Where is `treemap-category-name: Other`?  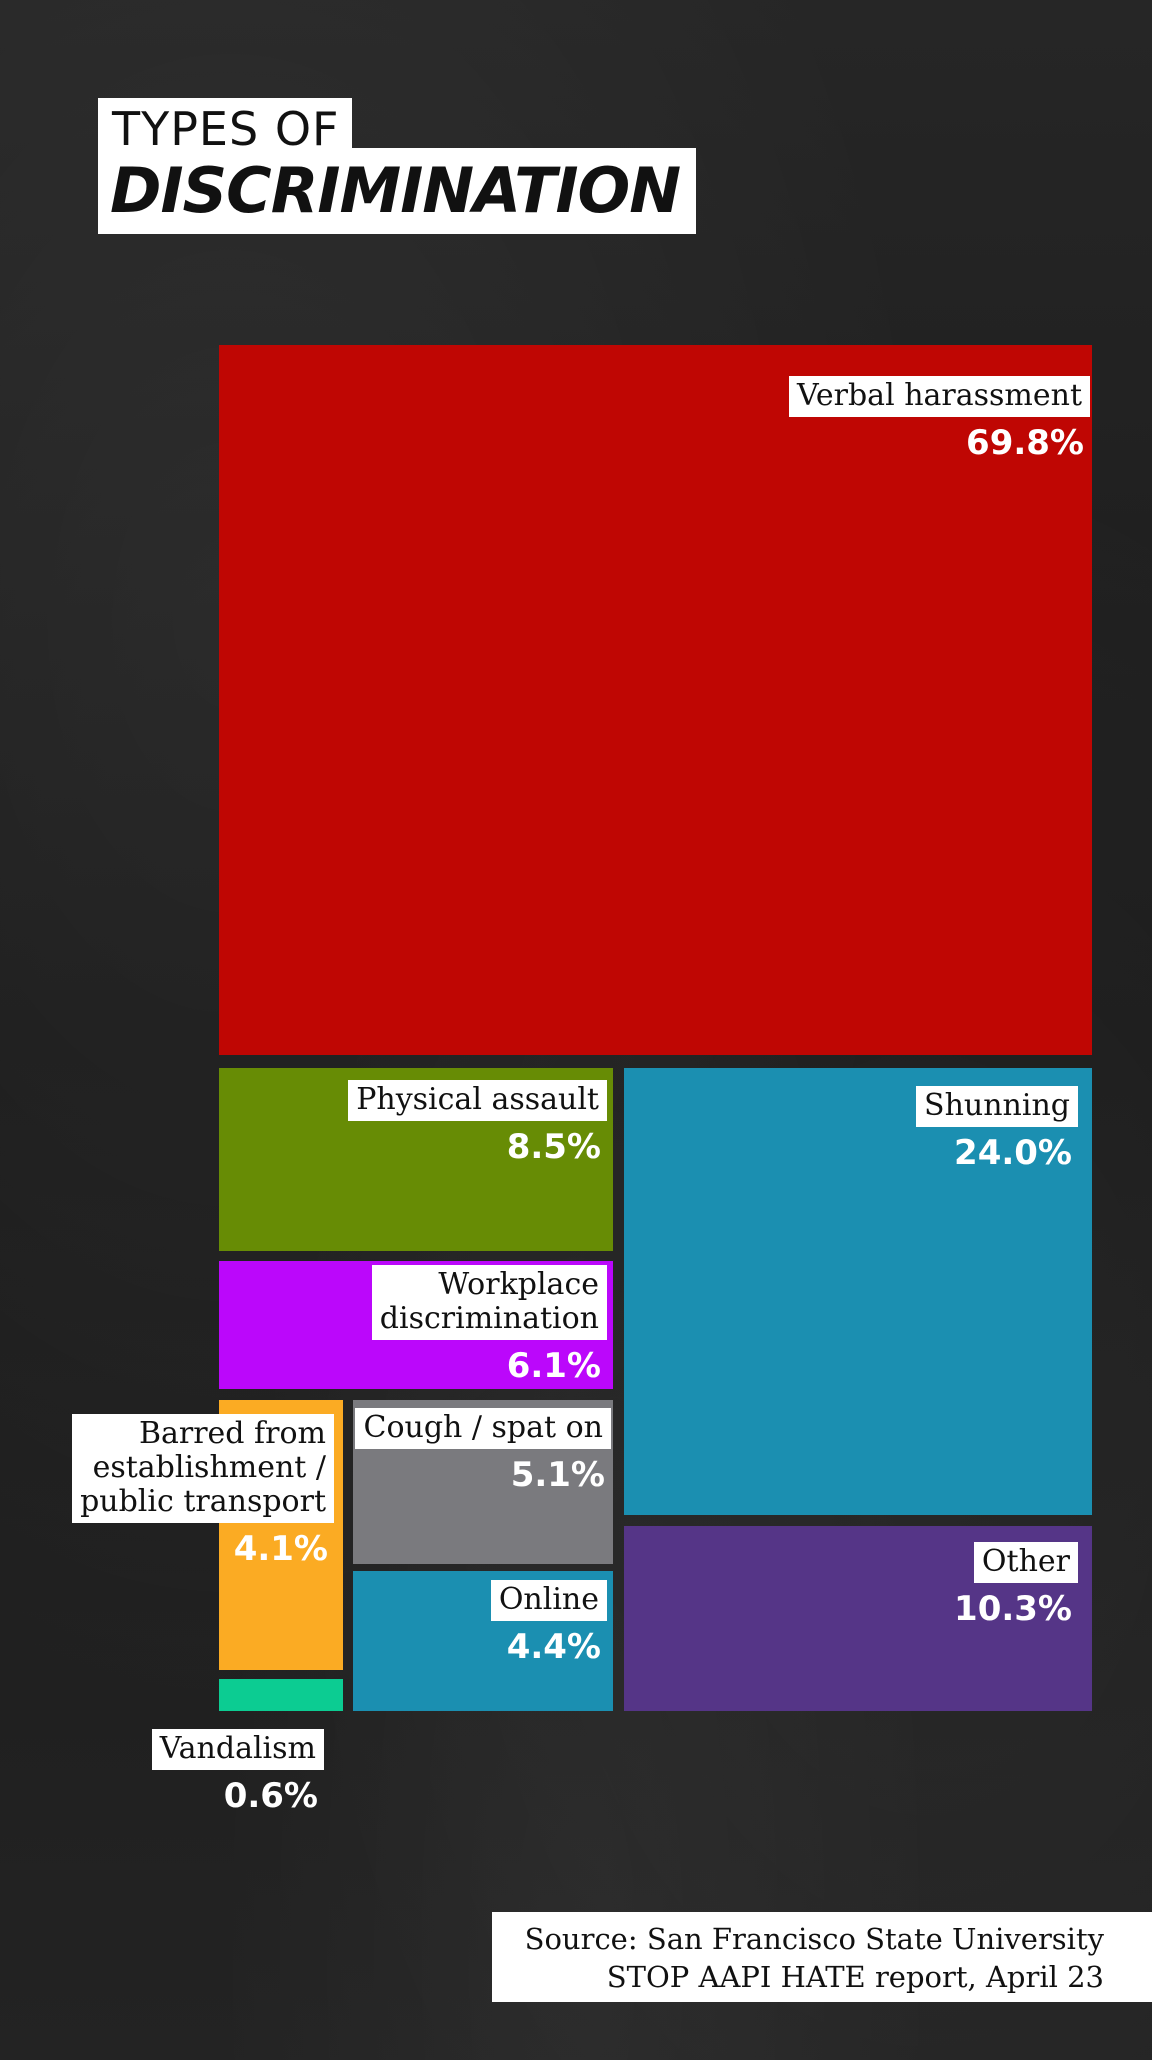 treemap-category-name: Other is located at coordinates (1025, 1562).